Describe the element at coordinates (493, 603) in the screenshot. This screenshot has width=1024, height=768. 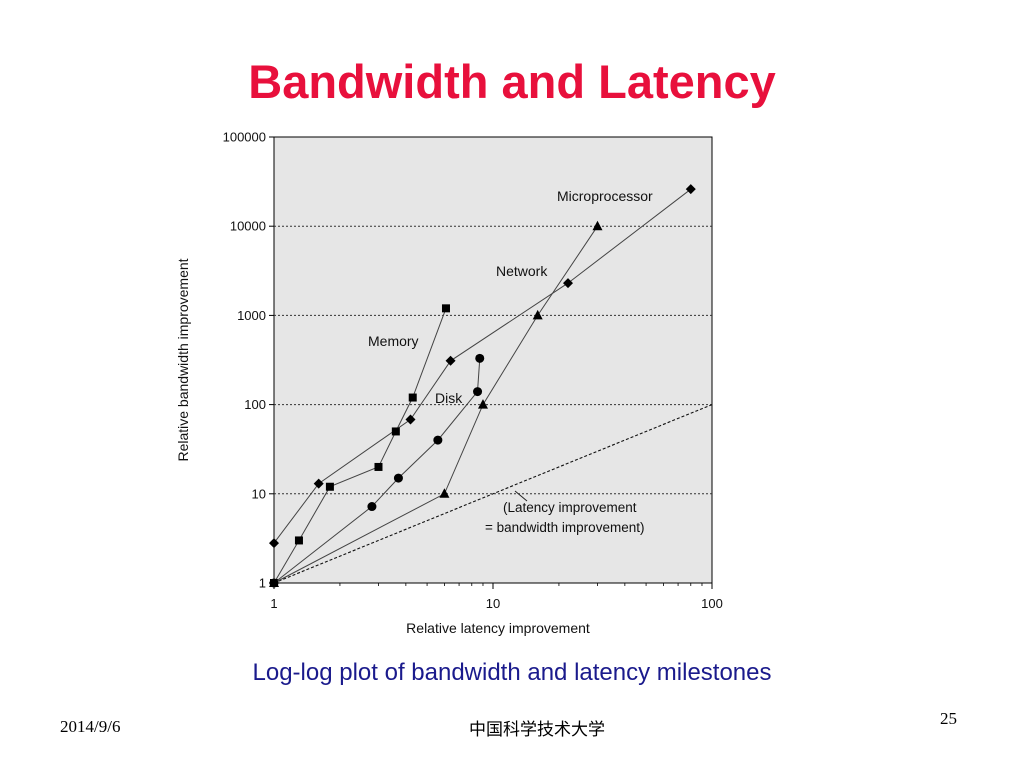
I see `x-tick-label: 10` at that location.